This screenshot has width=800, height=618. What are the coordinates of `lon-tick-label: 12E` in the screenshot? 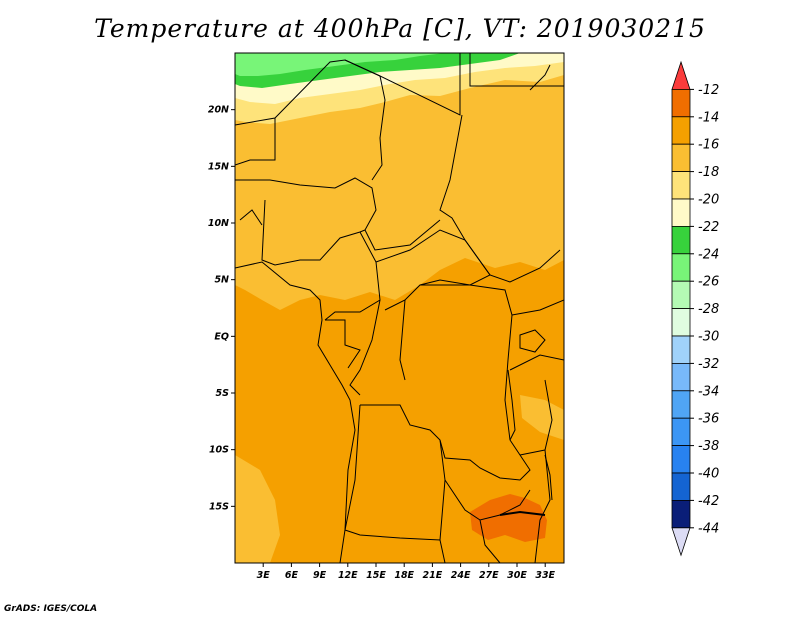 It's located at (348, 575).